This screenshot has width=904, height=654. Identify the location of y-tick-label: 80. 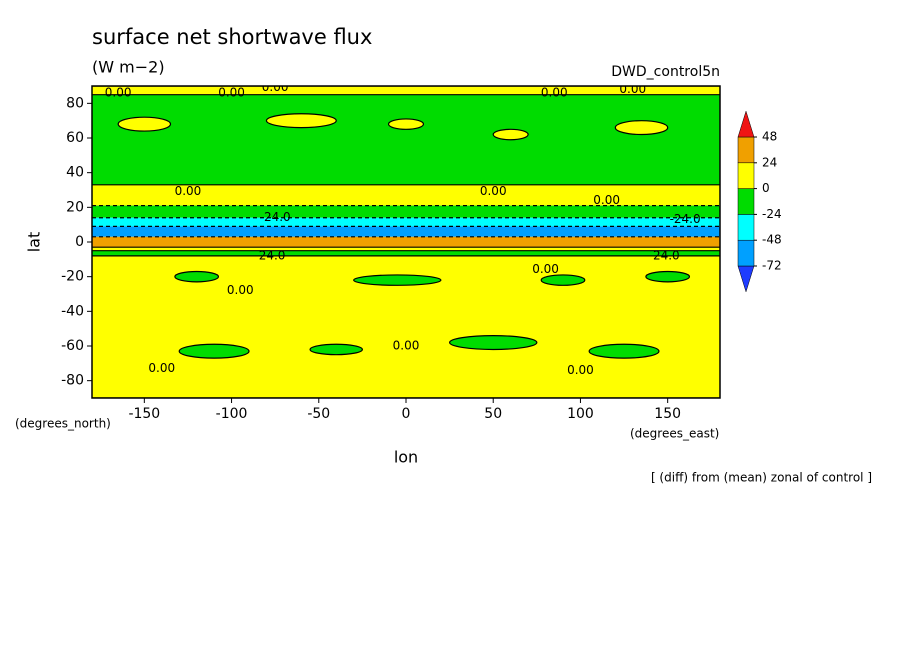
(75, 103).